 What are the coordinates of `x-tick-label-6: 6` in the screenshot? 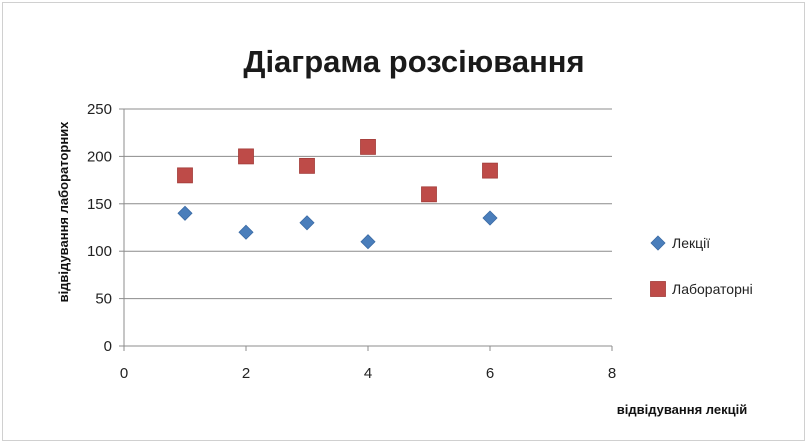 It's located at (490, 373).